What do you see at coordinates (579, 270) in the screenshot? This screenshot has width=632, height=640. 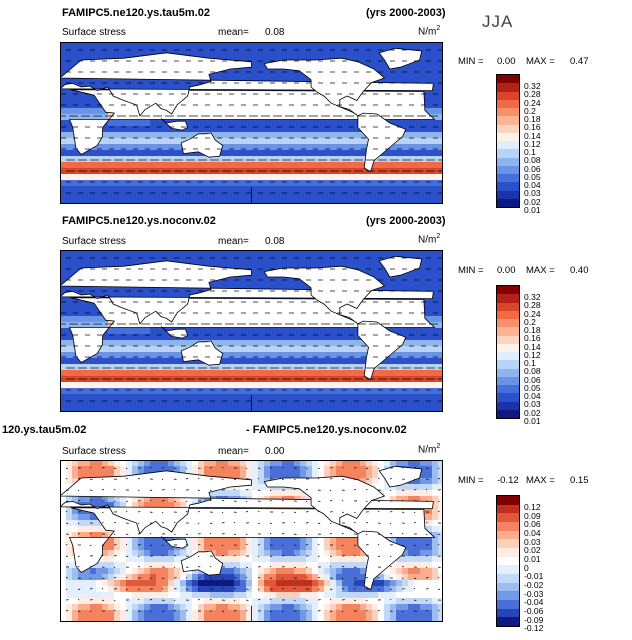 I see `panel2-max-value: 0.40` at bounding box center [579, 270].